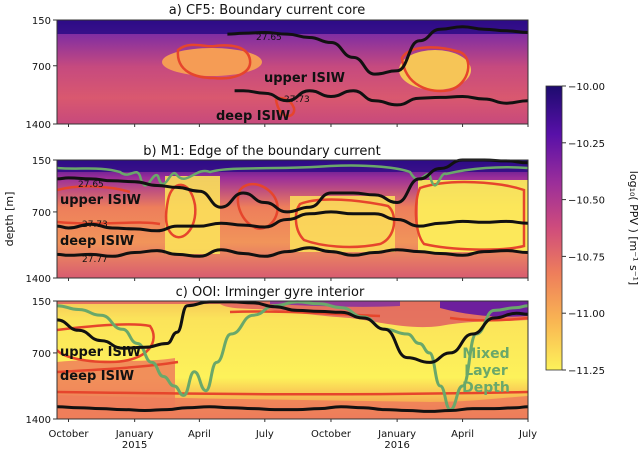 The height and width of the screenshot is (451, 640). I want to click on colorbar-ramp, so click(554, 228).